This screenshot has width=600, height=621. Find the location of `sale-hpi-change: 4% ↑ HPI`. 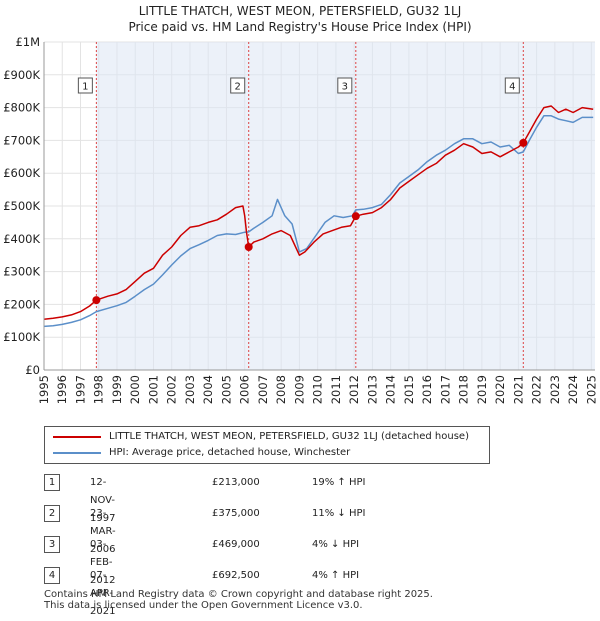

sale-hpi-change: 4% ↑ HPI is located at coordinates (336, 575).